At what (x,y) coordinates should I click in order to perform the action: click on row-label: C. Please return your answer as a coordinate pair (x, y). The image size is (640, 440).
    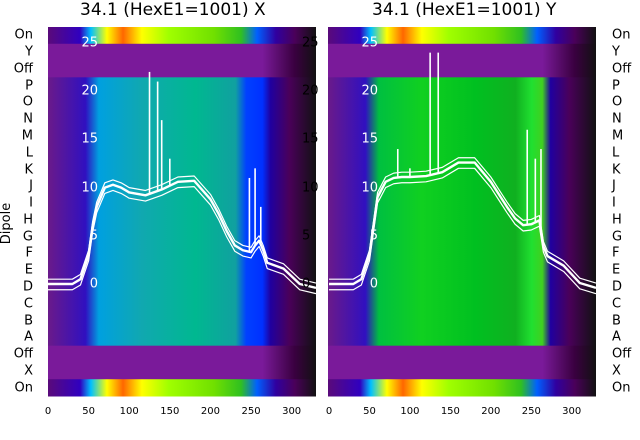
    Looking at the image, I should click on (28, 304).